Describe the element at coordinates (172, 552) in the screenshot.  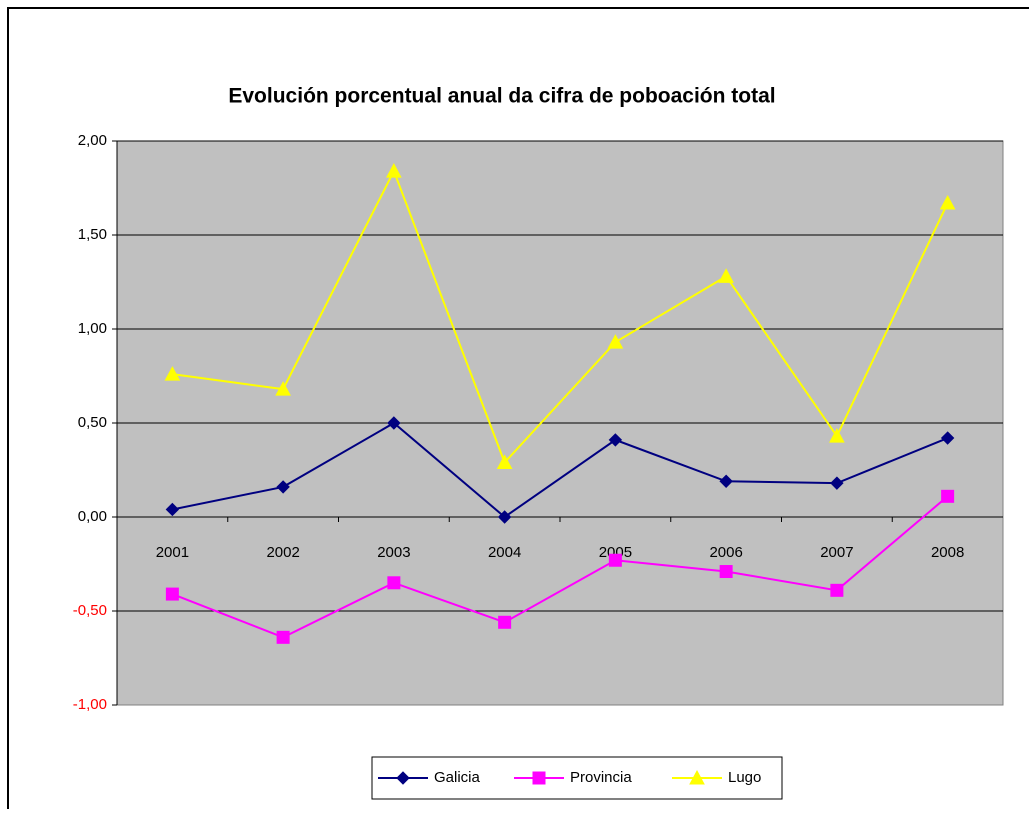
I see `x-tick-label: 2001` at that location.